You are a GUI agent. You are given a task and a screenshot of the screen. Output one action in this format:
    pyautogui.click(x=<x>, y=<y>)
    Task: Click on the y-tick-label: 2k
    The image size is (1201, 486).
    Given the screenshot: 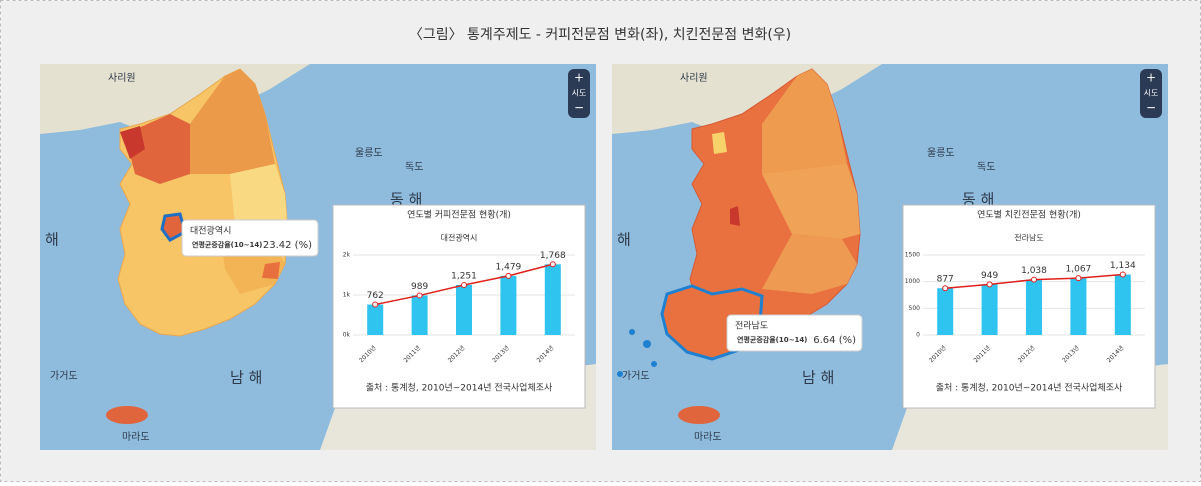 What is the action you would take?
    pyautogui.click(x=347, y=255)
    